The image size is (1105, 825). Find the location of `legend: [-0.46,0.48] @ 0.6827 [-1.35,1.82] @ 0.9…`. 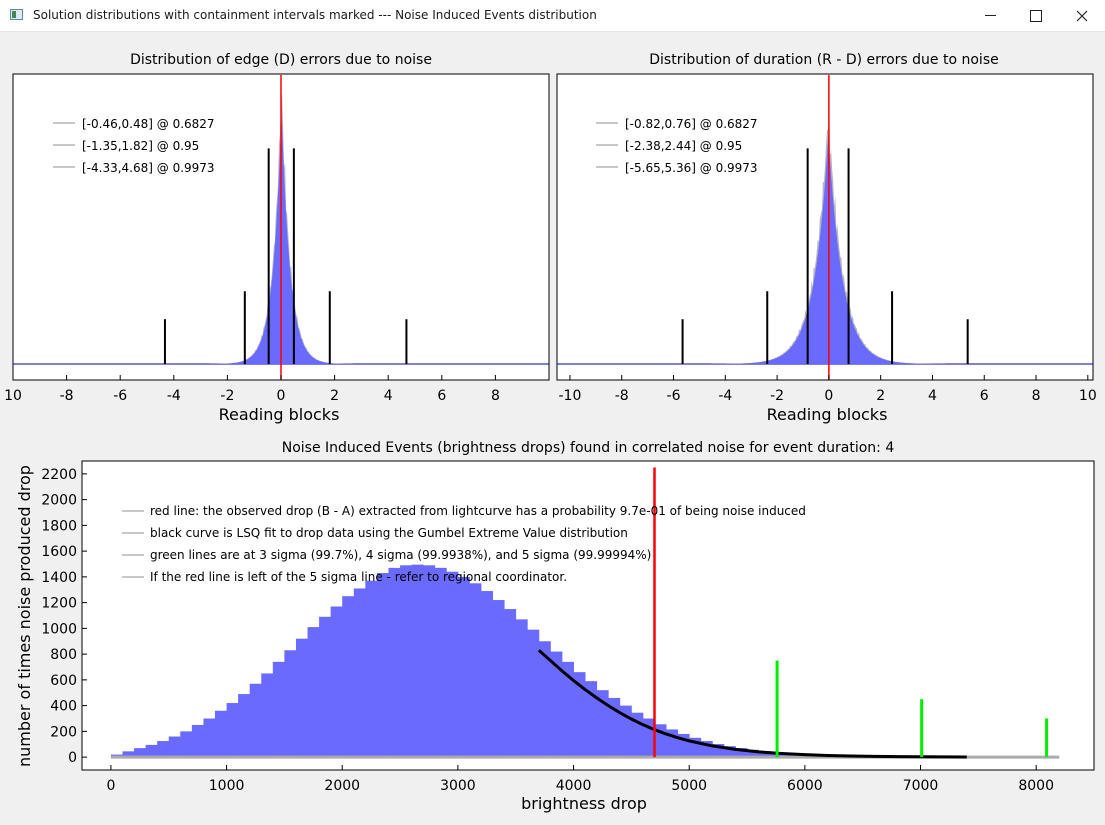

legend: [-0.46,0.48] @ 0.6827 [-1.35,1.82] @ 0.9… is located at coordinates (134, 146).